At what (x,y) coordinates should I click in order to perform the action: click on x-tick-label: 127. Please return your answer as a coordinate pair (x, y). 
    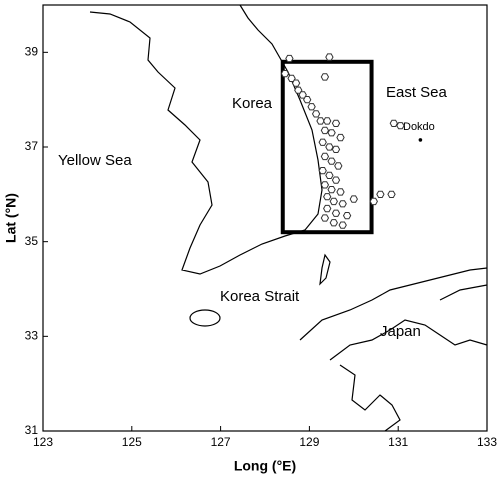
    Looking at the image, I should click on (221, 442).